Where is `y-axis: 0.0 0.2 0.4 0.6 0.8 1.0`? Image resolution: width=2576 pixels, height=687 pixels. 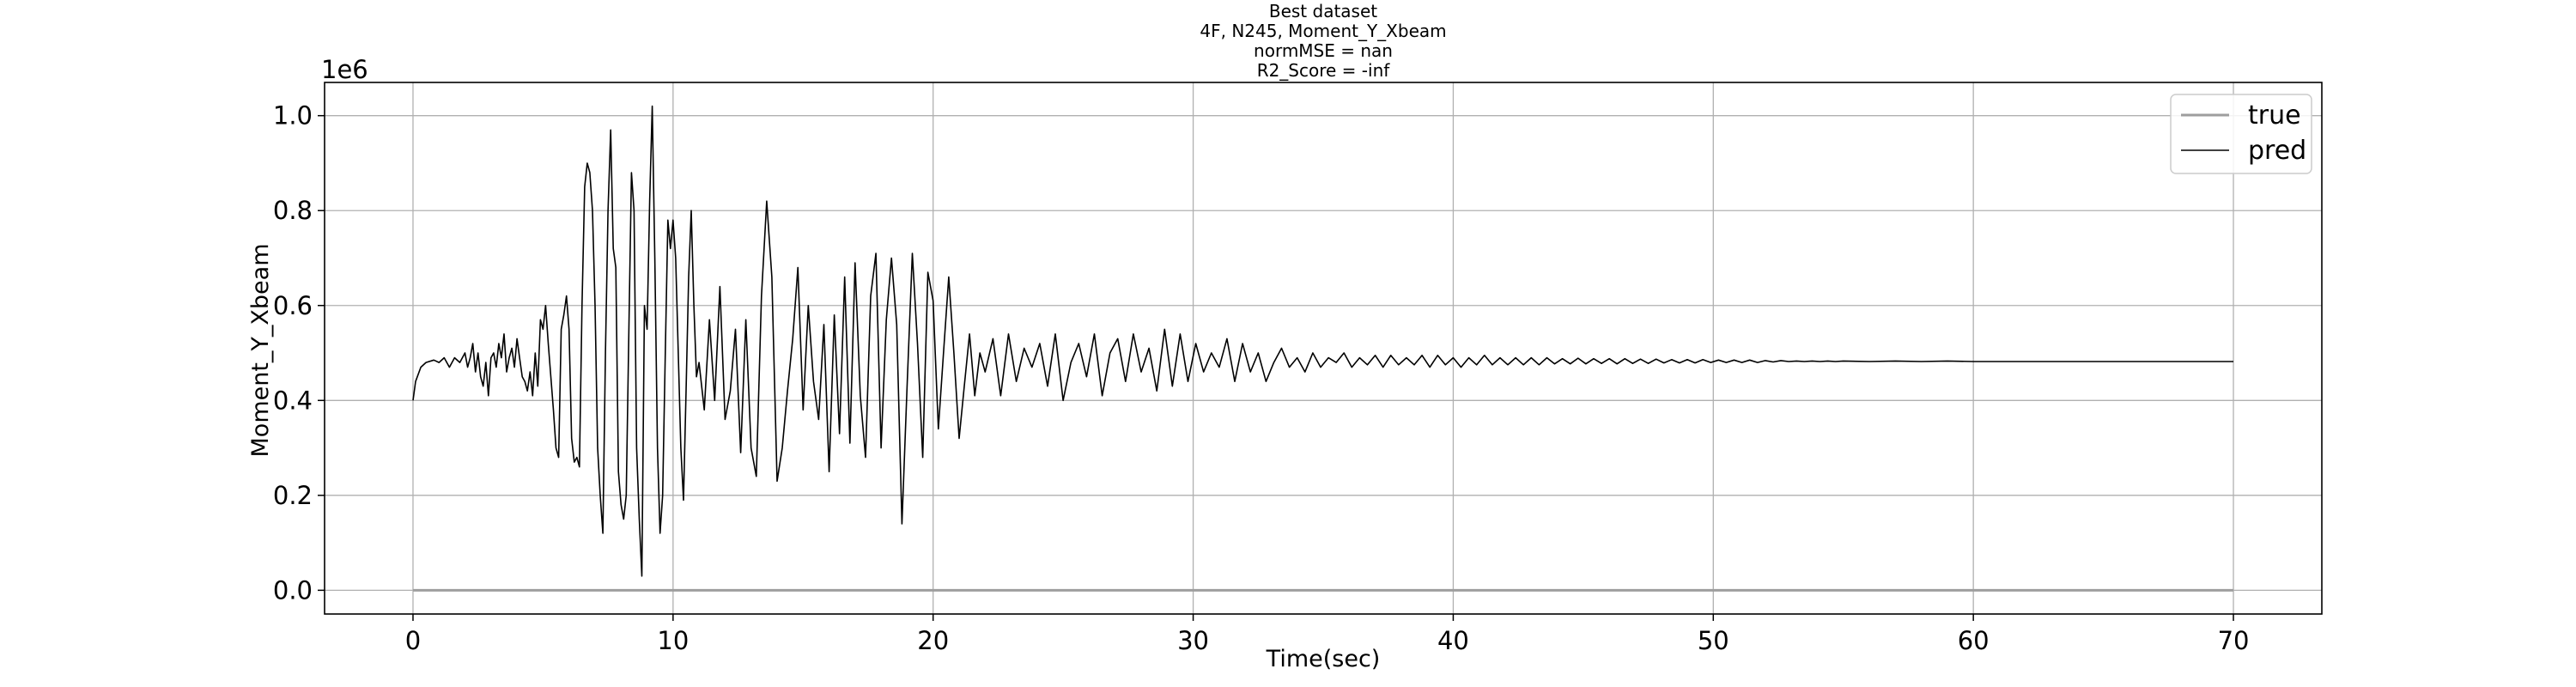 y-axis: 0.0 0.2 0.4 0.6 0.8 1.0 is located at coordinates (299, 353).